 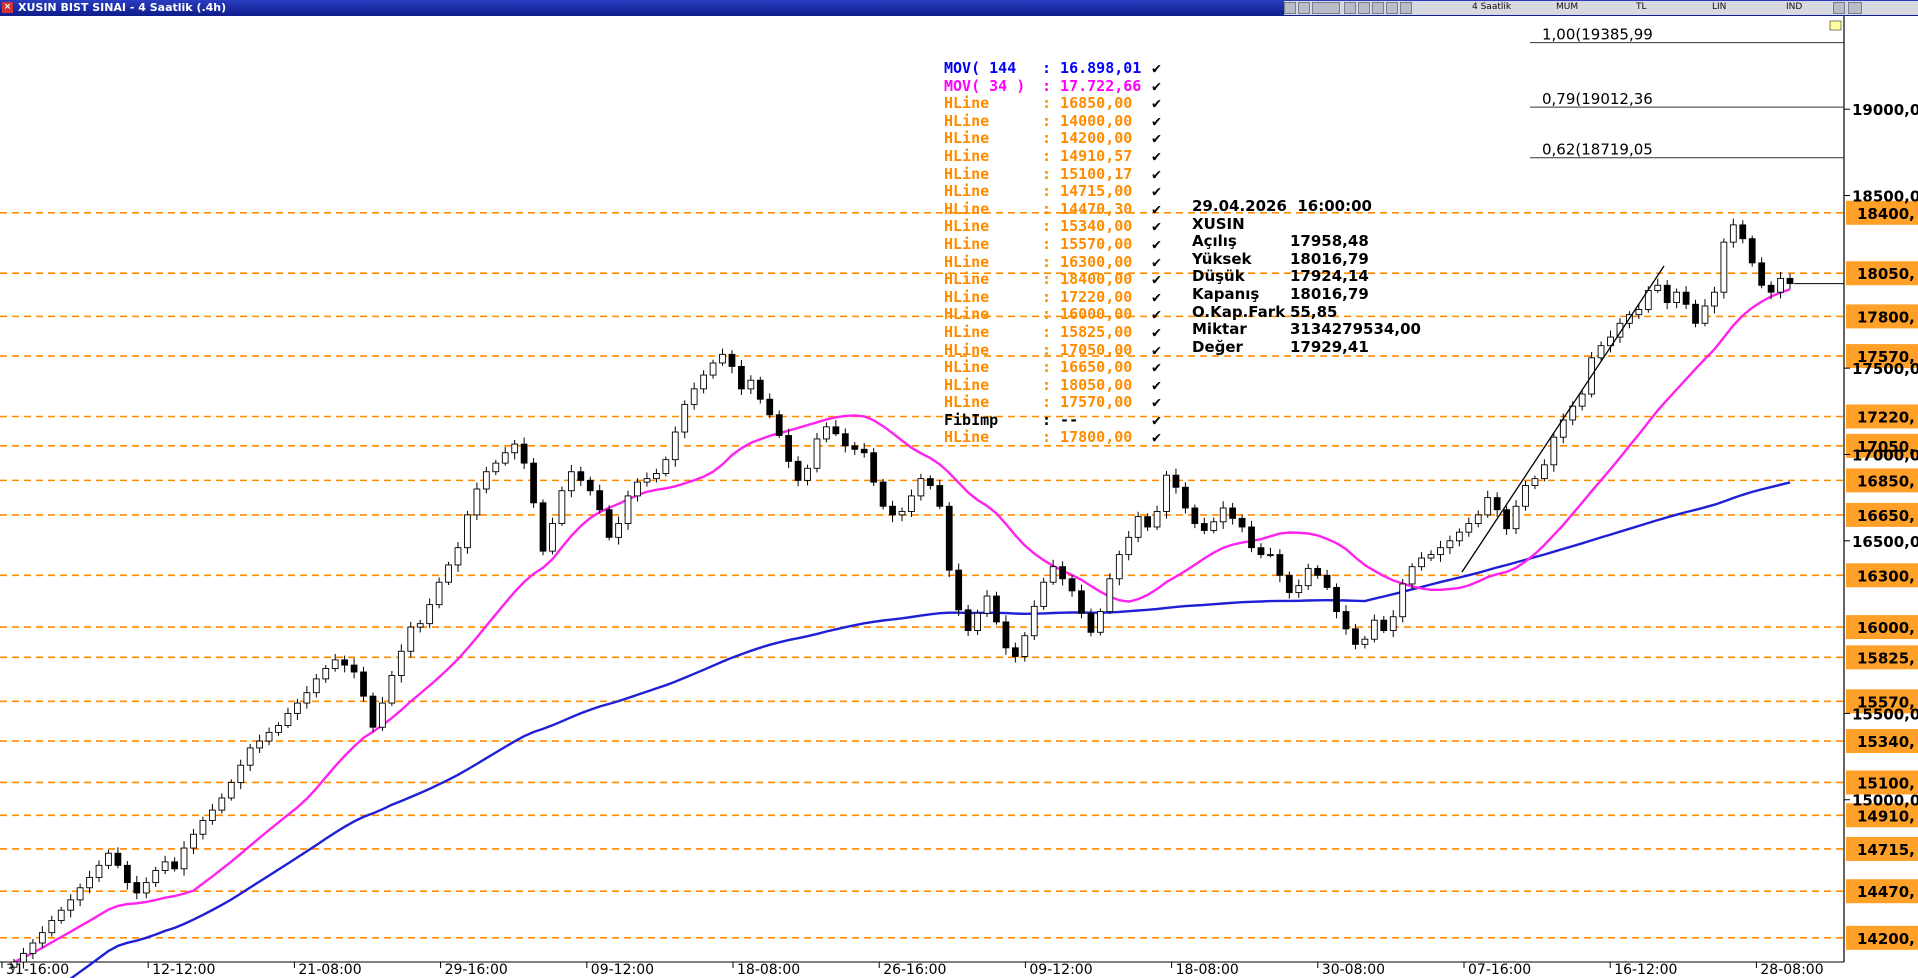 I want to click on legend-indicator-value: : 15825,00, so click(x=1087, y=331).